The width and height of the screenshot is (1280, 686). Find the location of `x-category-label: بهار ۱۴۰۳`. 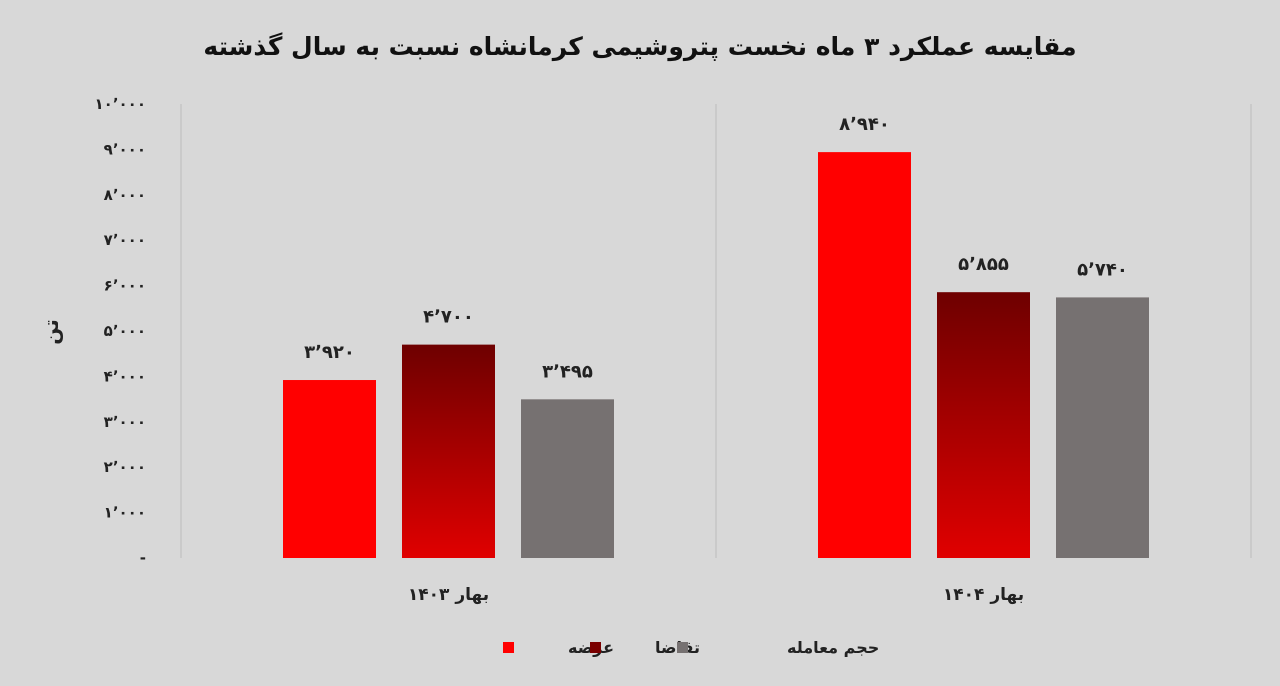

x-category-label: بهار ۱۴۰۳ is located at coordinates (448, 595).